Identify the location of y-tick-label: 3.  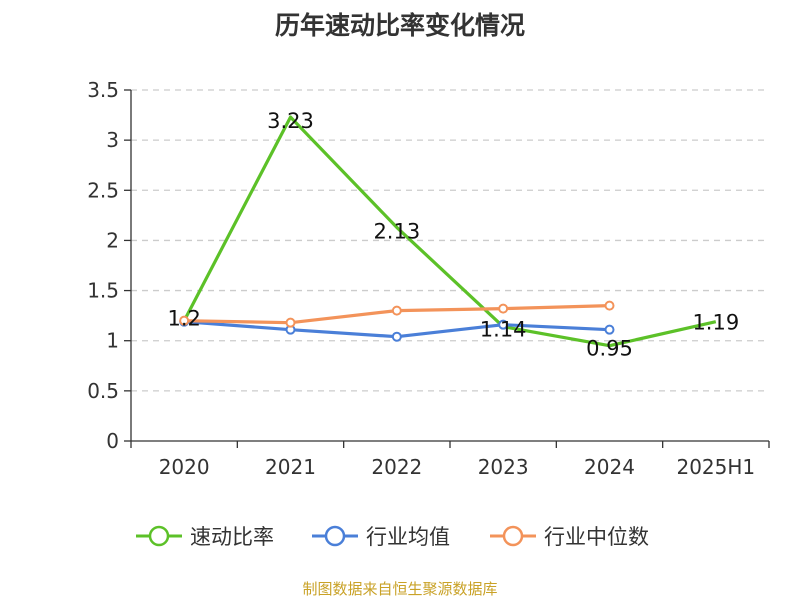
(112, 140).